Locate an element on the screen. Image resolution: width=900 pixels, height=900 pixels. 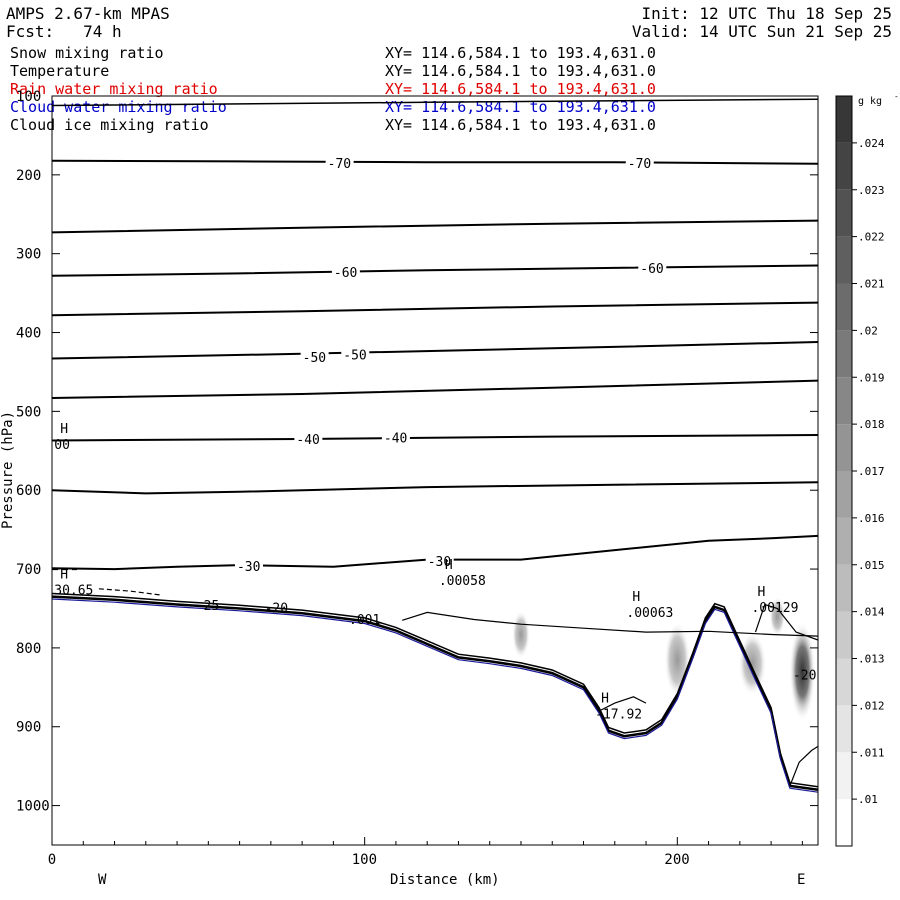
y-tick-label: 100 is located at coordinates (28, 97).